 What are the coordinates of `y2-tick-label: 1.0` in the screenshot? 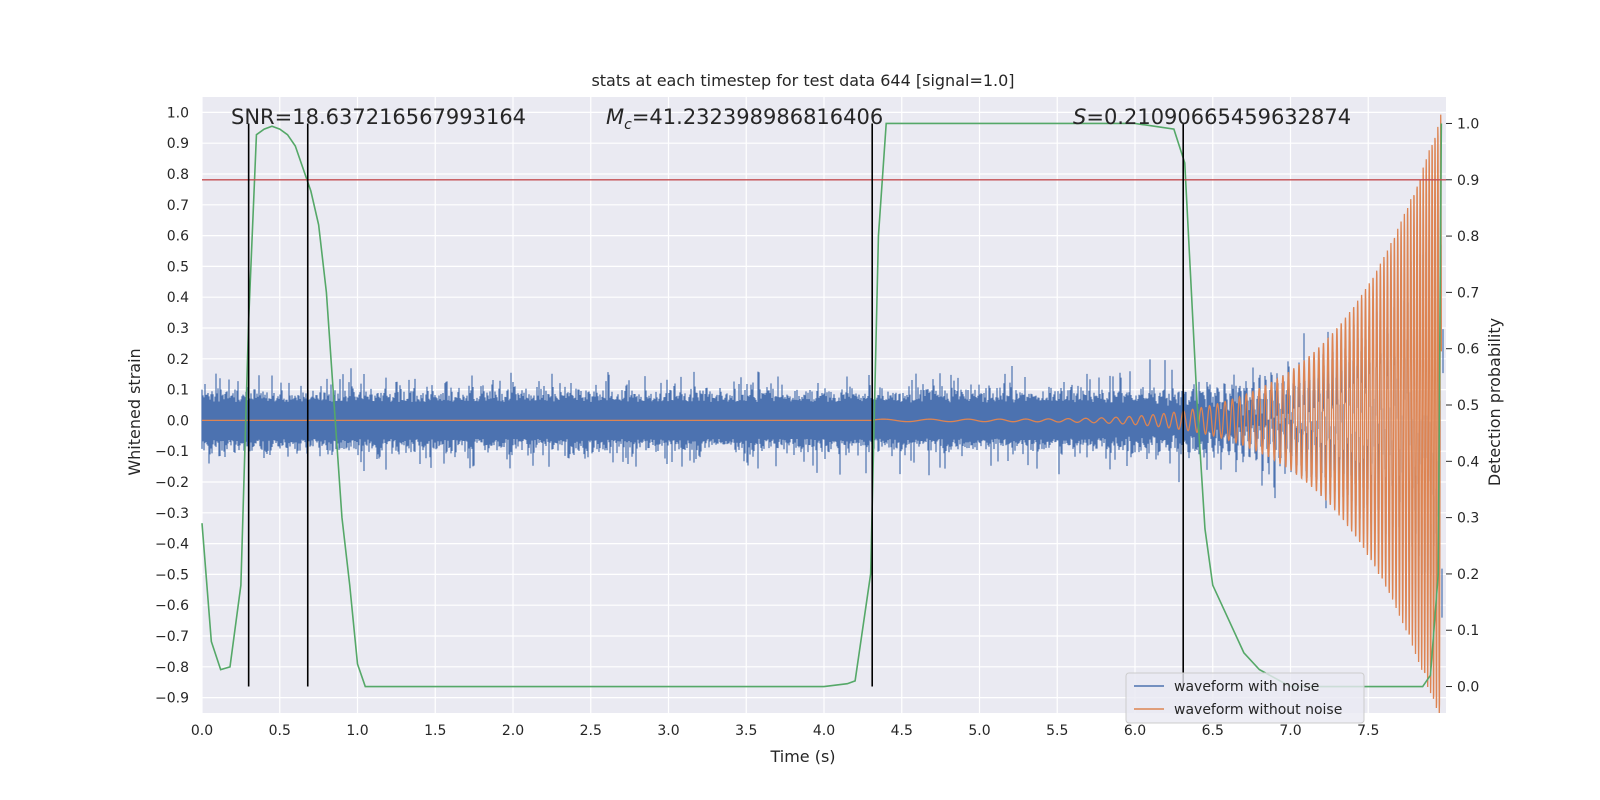 It's located at (1468, 124).